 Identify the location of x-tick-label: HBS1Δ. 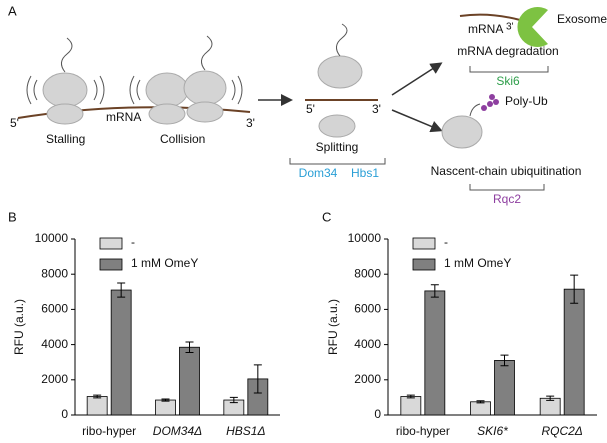
(245, 431).